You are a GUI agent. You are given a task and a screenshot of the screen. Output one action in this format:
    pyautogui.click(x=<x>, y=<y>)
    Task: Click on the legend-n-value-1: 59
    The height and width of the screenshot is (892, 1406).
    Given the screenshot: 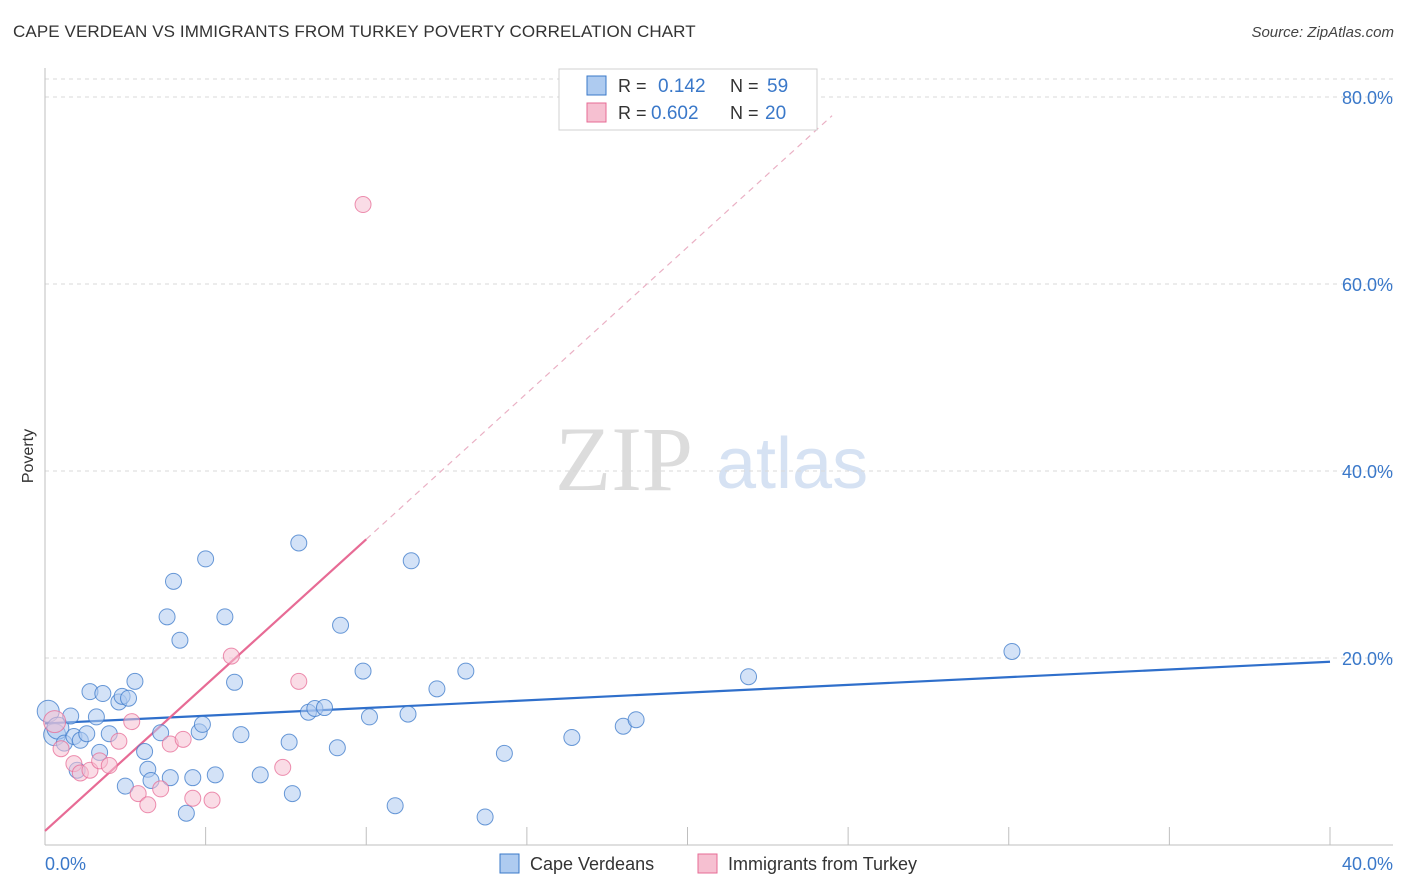 What is the action you would take?
    pyautogui.click(x=777, y=86)
    